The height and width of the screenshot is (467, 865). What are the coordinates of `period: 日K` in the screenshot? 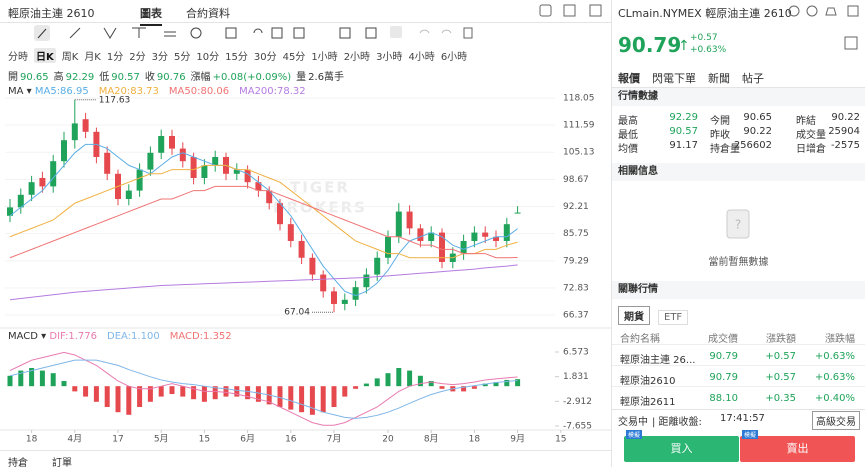 It's located at (45, 55).